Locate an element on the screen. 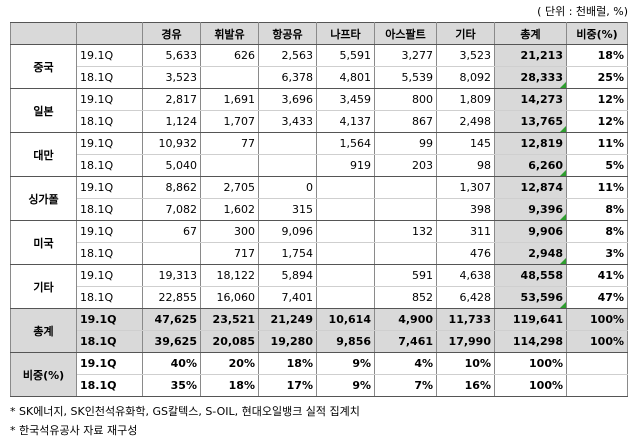 This screenshot has height=445, width=640. value-cell: 5,591 is located at coordinates (345, 55).